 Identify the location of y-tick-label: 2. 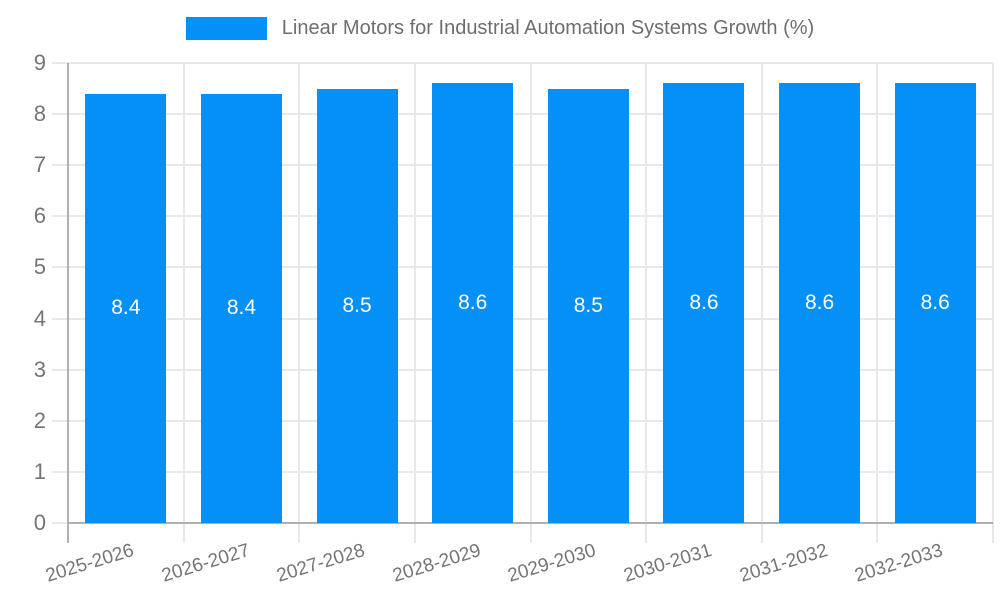
(39, 420).